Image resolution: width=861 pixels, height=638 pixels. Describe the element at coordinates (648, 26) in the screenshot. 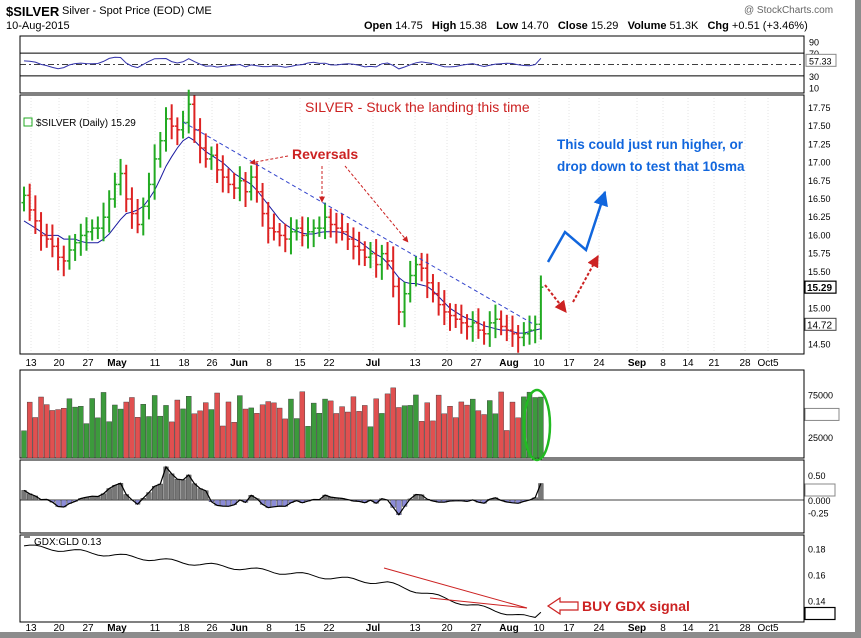

I see `stat-label-volume: Volume` at that location.